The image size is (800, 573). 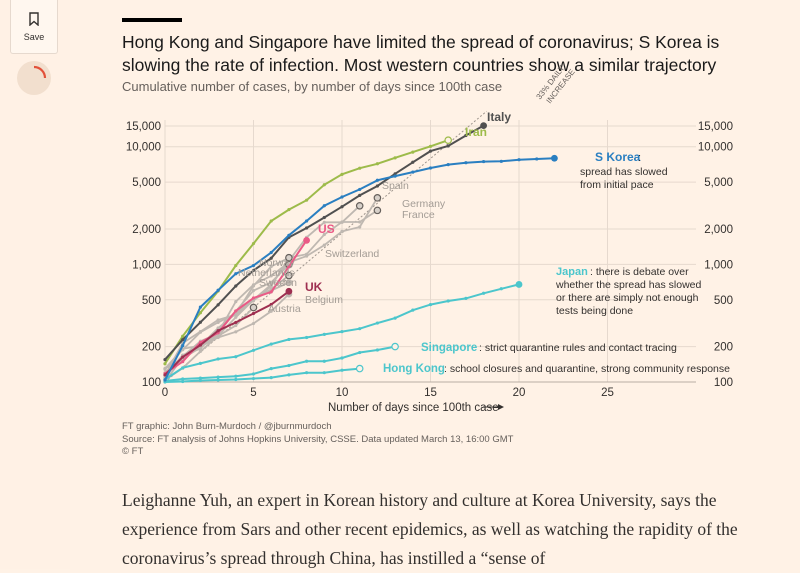 I want to click on series-line-uk, so click(x=227, y=333).